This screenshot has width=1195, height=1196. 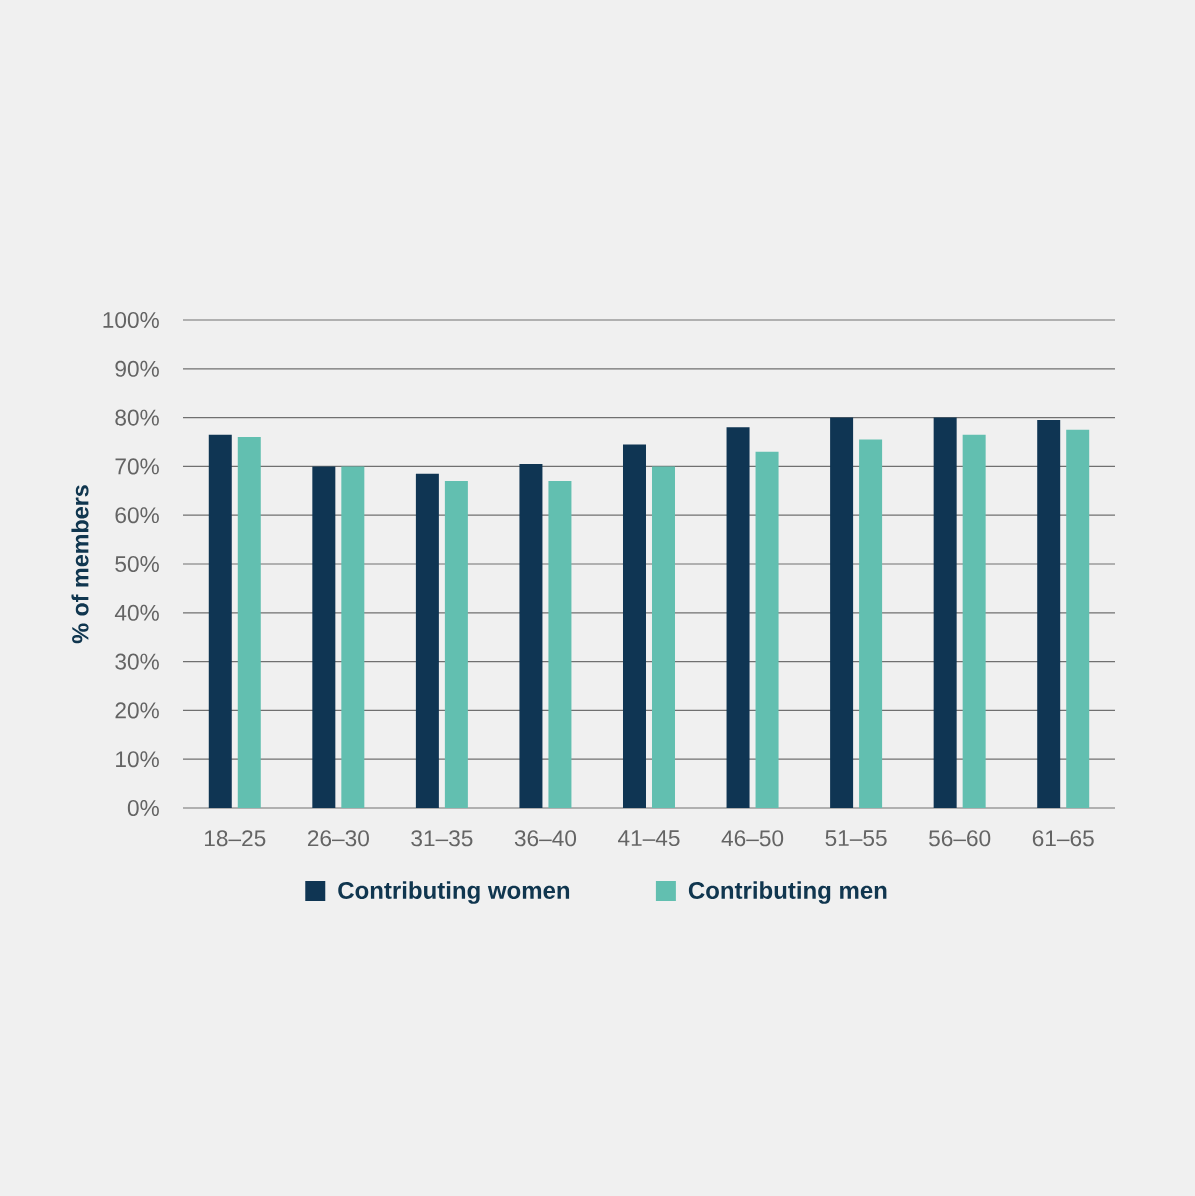 I want to click on x-tick-label: 51–55, so click(x=856, y=838).